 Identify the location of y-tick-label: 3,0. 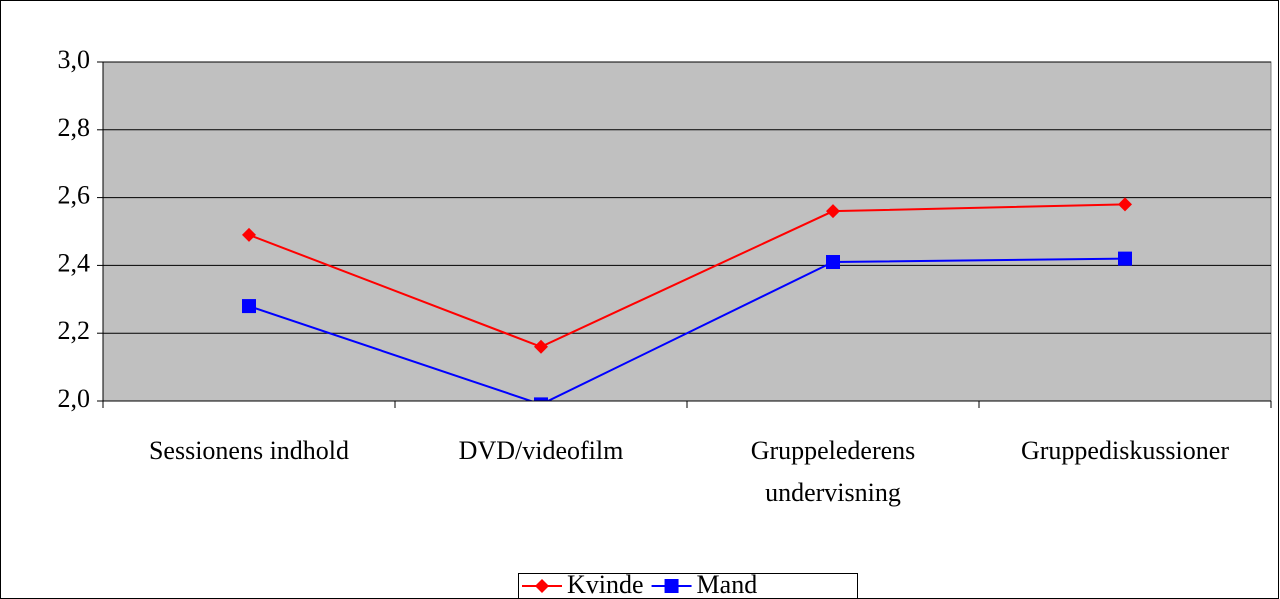
(74, 59).